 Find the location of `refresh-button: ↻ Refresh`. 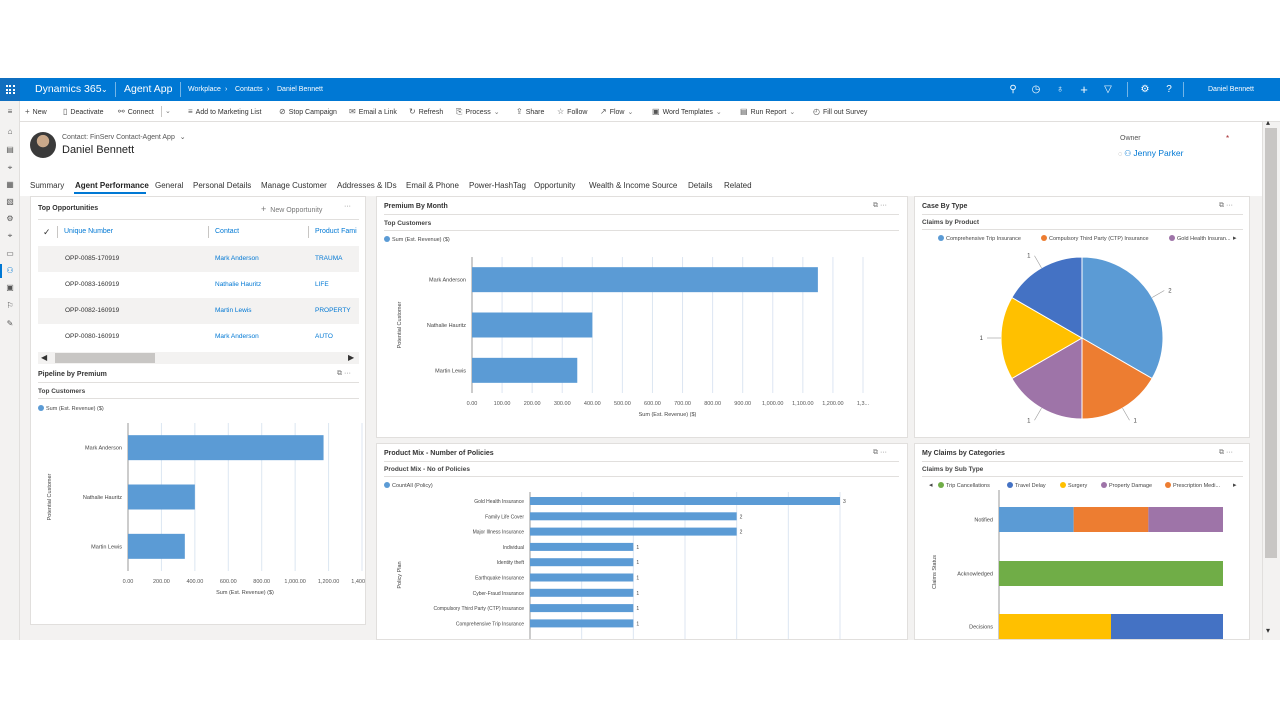

refresh-button: ↻ Refresh is located at coordinates (426, 111).